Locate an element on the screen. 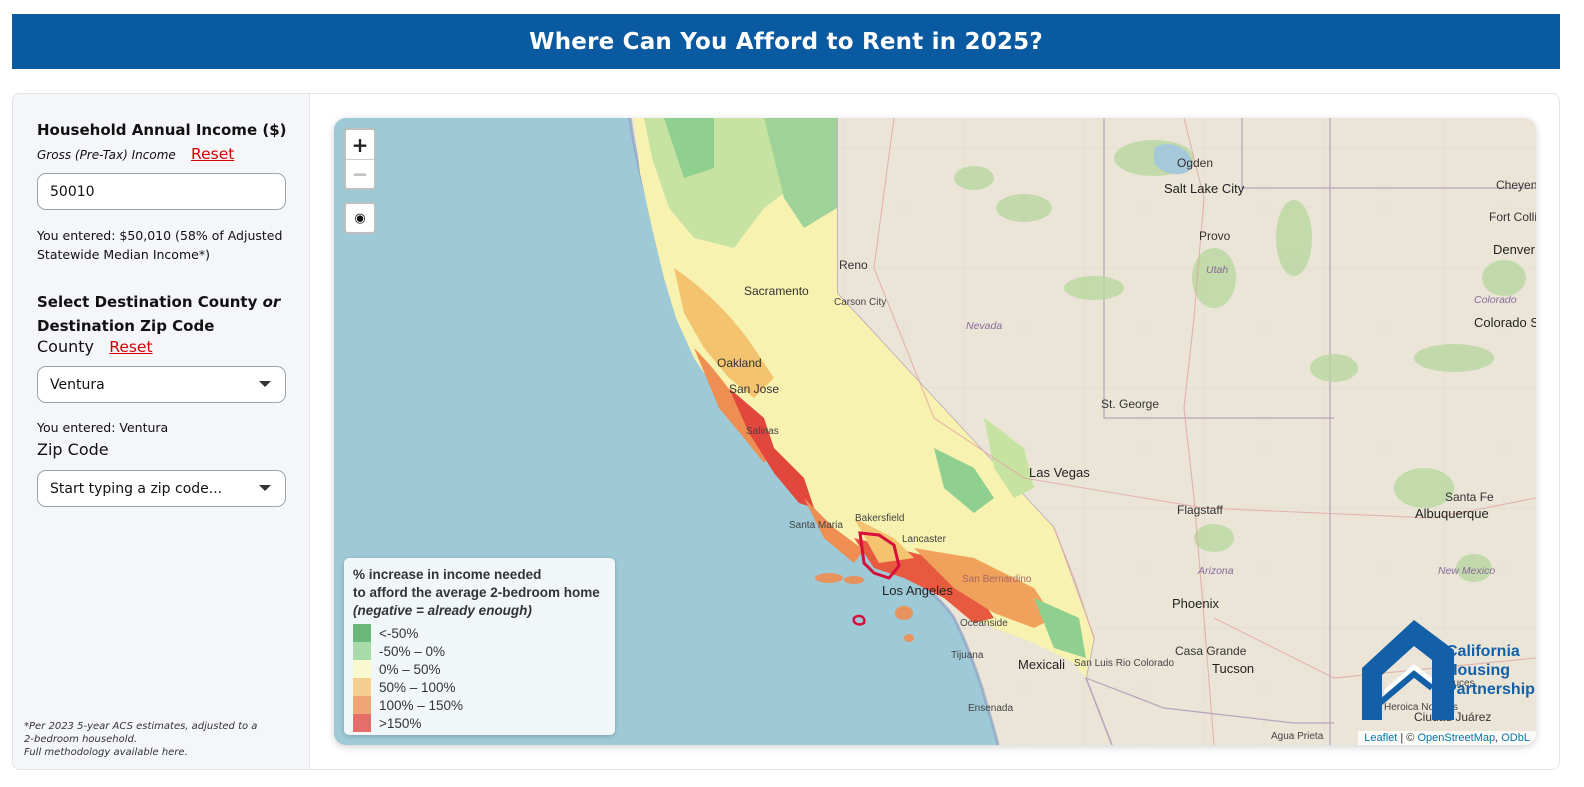 The height and width of the screenshot is (787, 1584). map-attribution: Leaflet | © OpenStreetMap, ODbL is located at coordinates (1447, 738).